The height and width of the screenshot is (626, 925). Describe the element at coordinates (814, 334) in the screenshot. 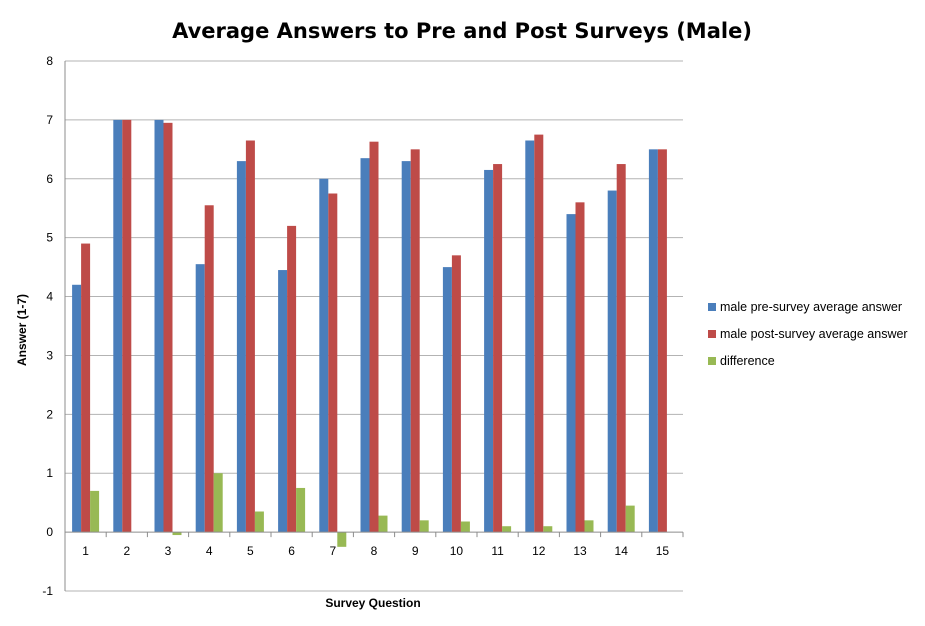

I see `legend-label: male post-survey average answer` at that location.